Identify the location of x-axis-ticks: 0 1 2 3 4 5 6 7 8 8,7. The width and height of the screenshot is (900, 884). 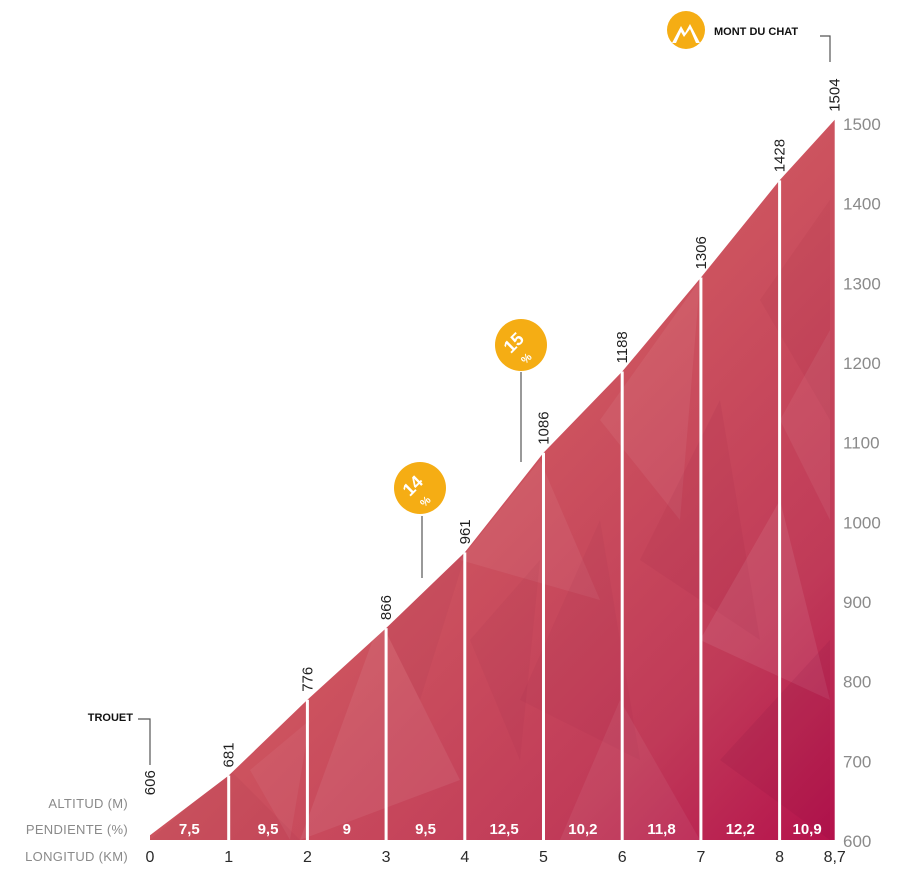
(496, 857).